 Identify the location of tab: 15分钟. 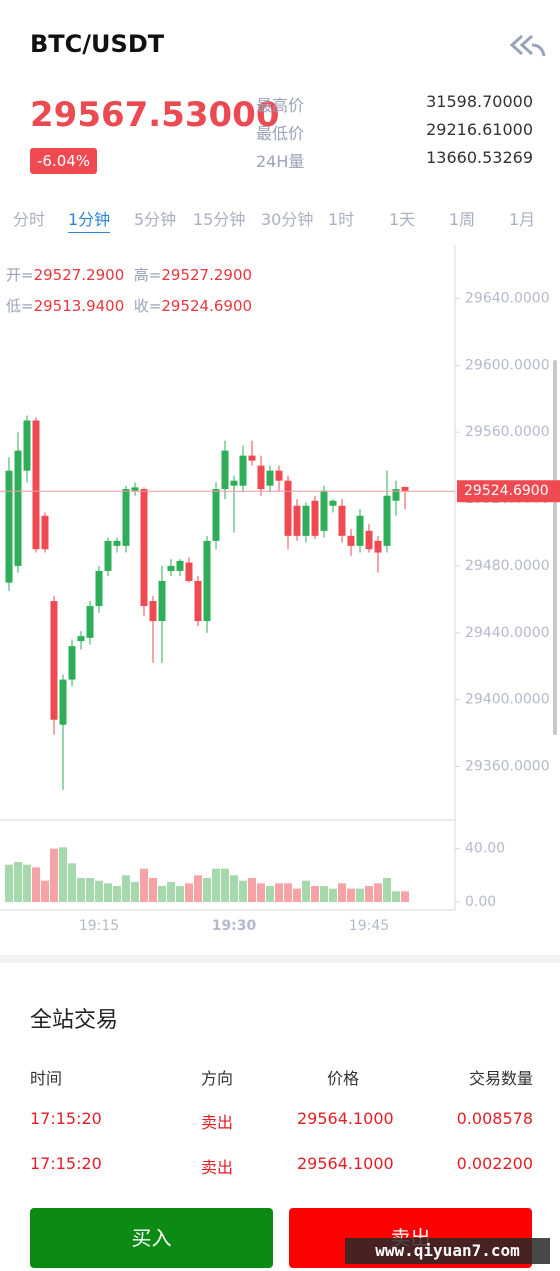
(219, 219).